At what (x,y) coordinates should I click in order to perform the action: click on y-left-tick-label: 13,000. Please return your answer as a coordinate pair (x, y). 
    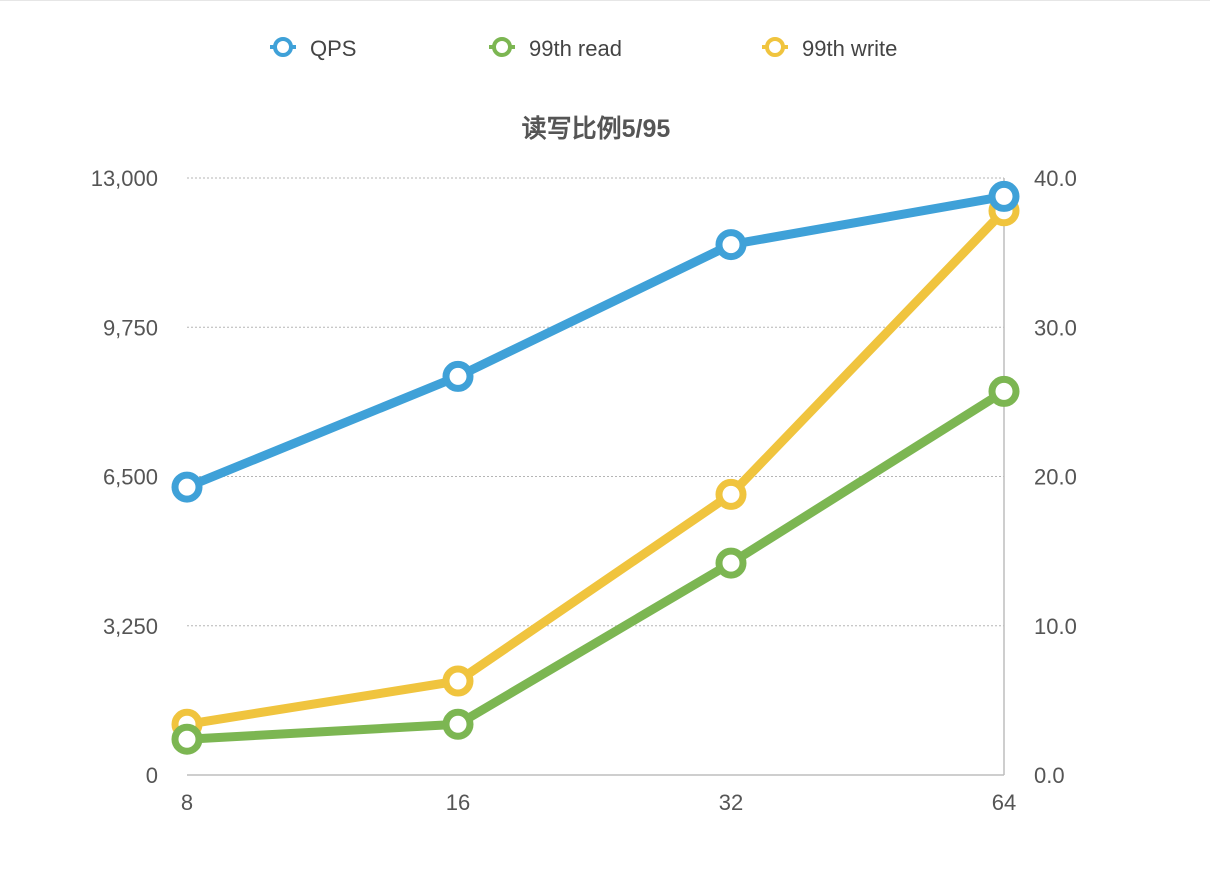
    Looking at the image, I should click on (124, 178).